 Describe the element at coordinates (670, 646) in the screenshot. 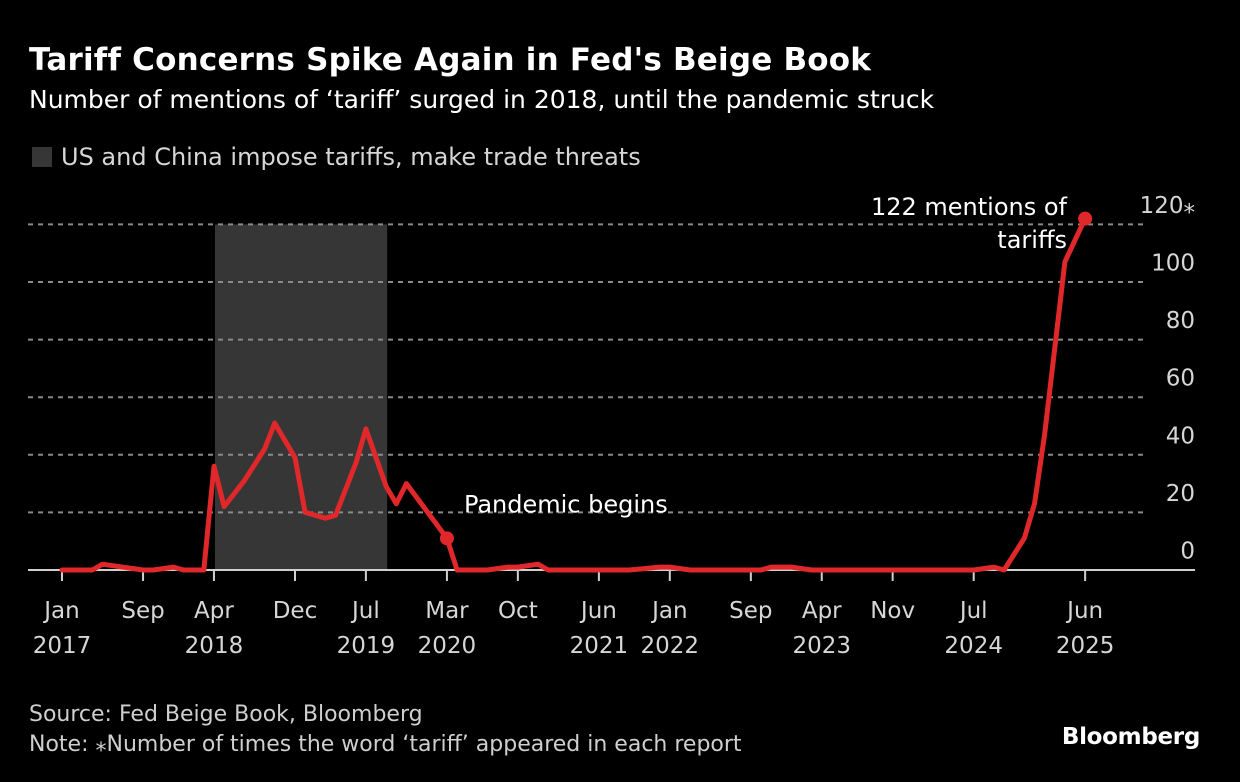

I see `x-tick-label-year: 2022` at that location.